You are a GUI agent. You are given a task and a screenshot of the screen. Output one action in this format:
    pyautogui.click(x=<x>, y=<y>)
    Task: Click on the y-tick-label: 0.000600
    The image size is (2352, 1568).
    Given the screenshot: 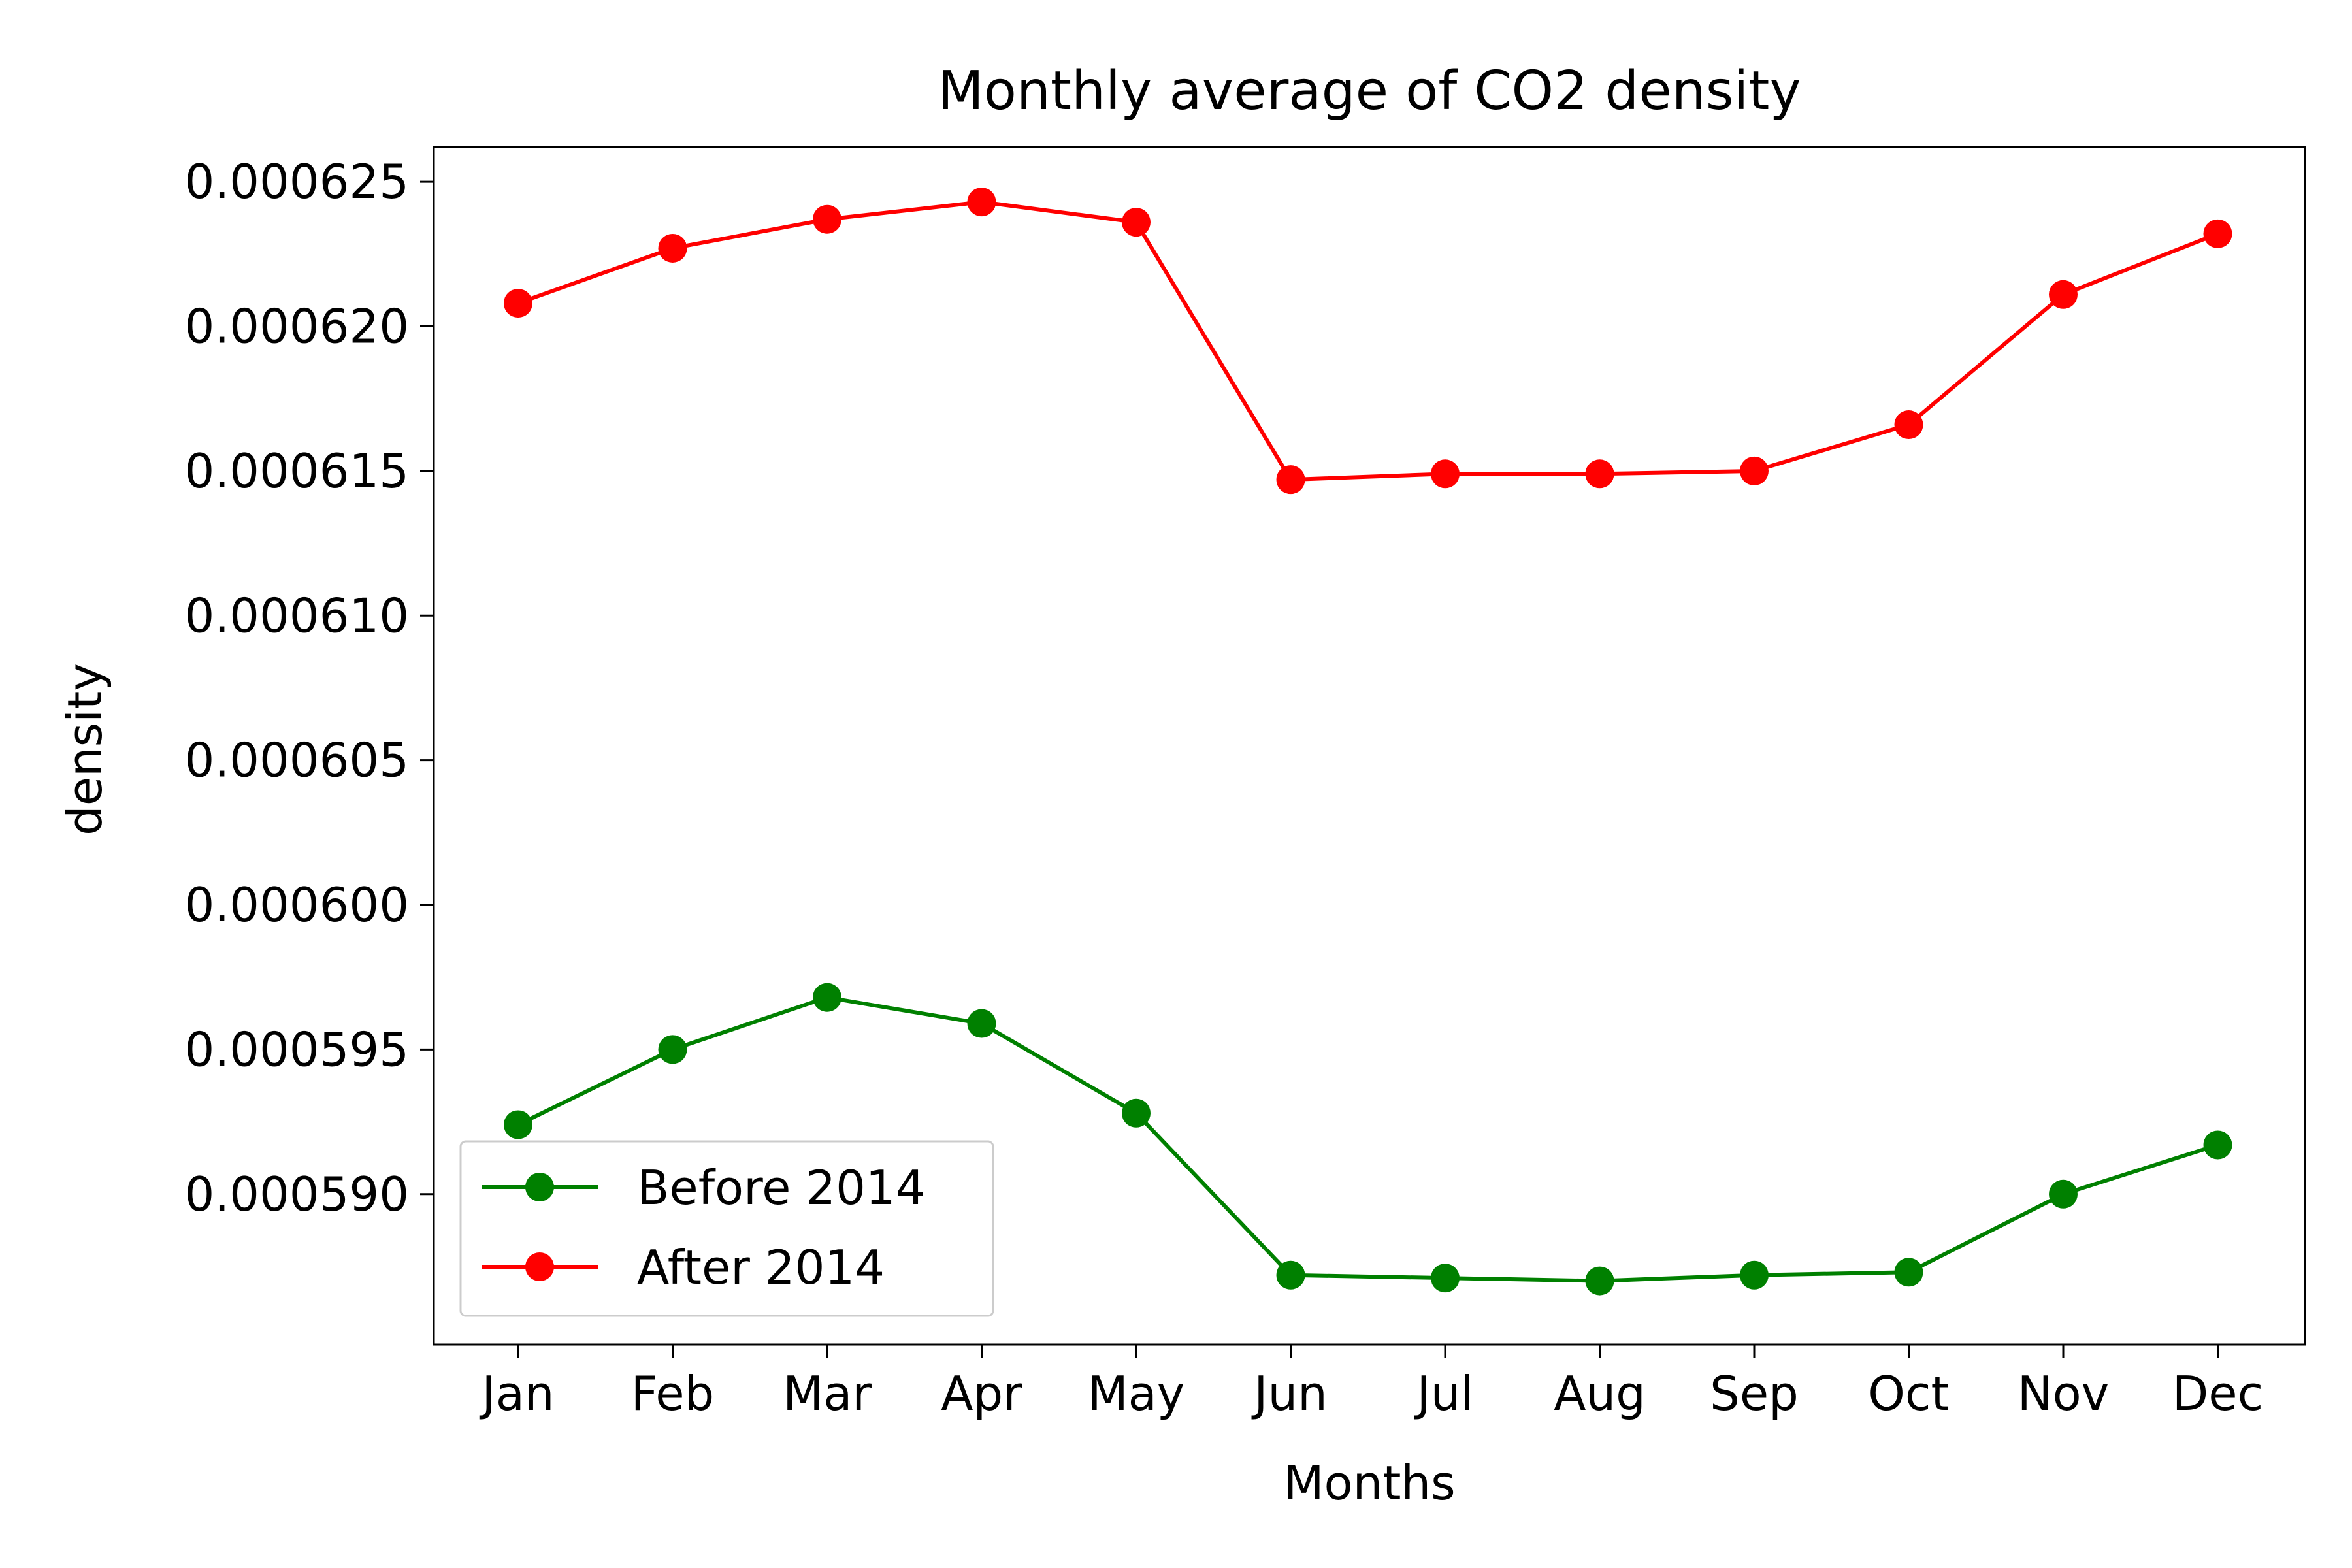 What is the action you would take?
    pyautogui.click(x=296, y=904)
    